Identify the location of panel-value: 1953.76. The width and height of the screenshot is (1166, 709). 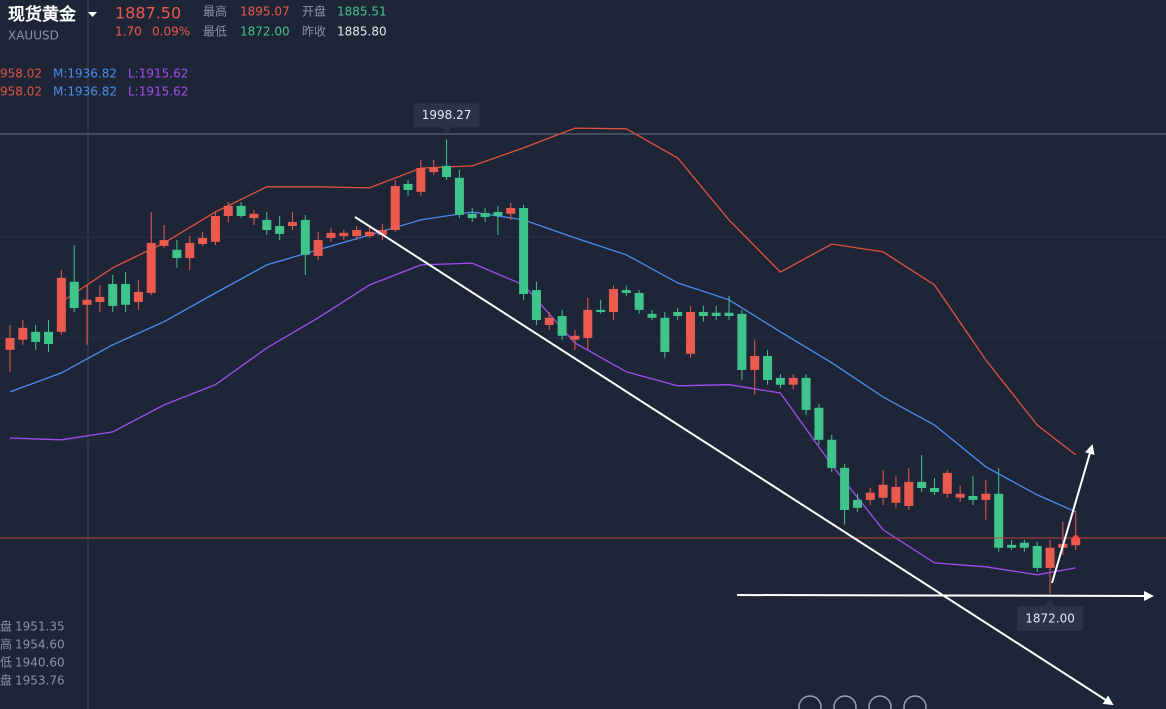
(40, 681).